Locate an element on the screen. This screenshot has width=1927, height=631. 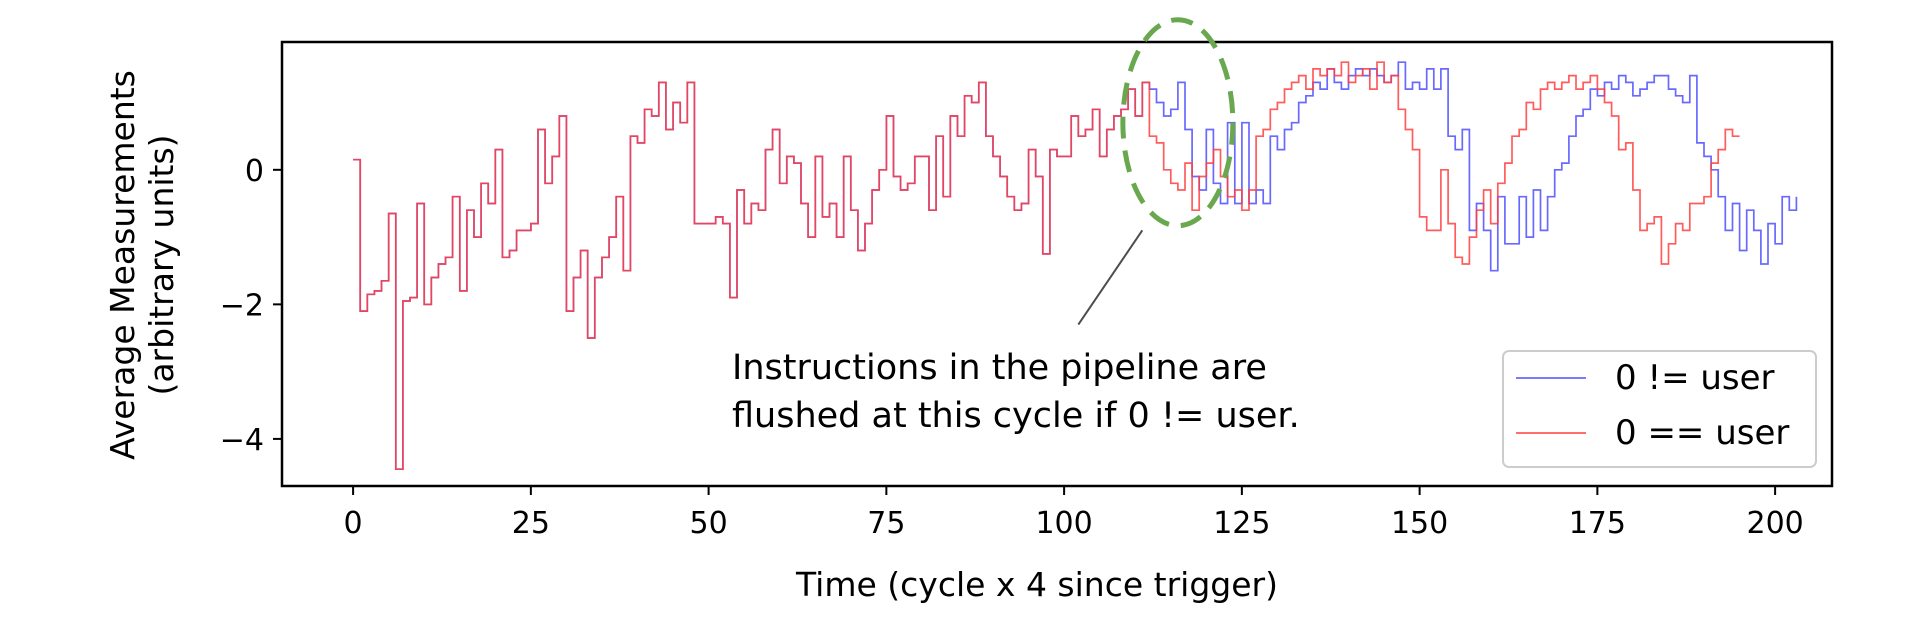
annotation-pointer-line is located at coordinates (1110, 277).